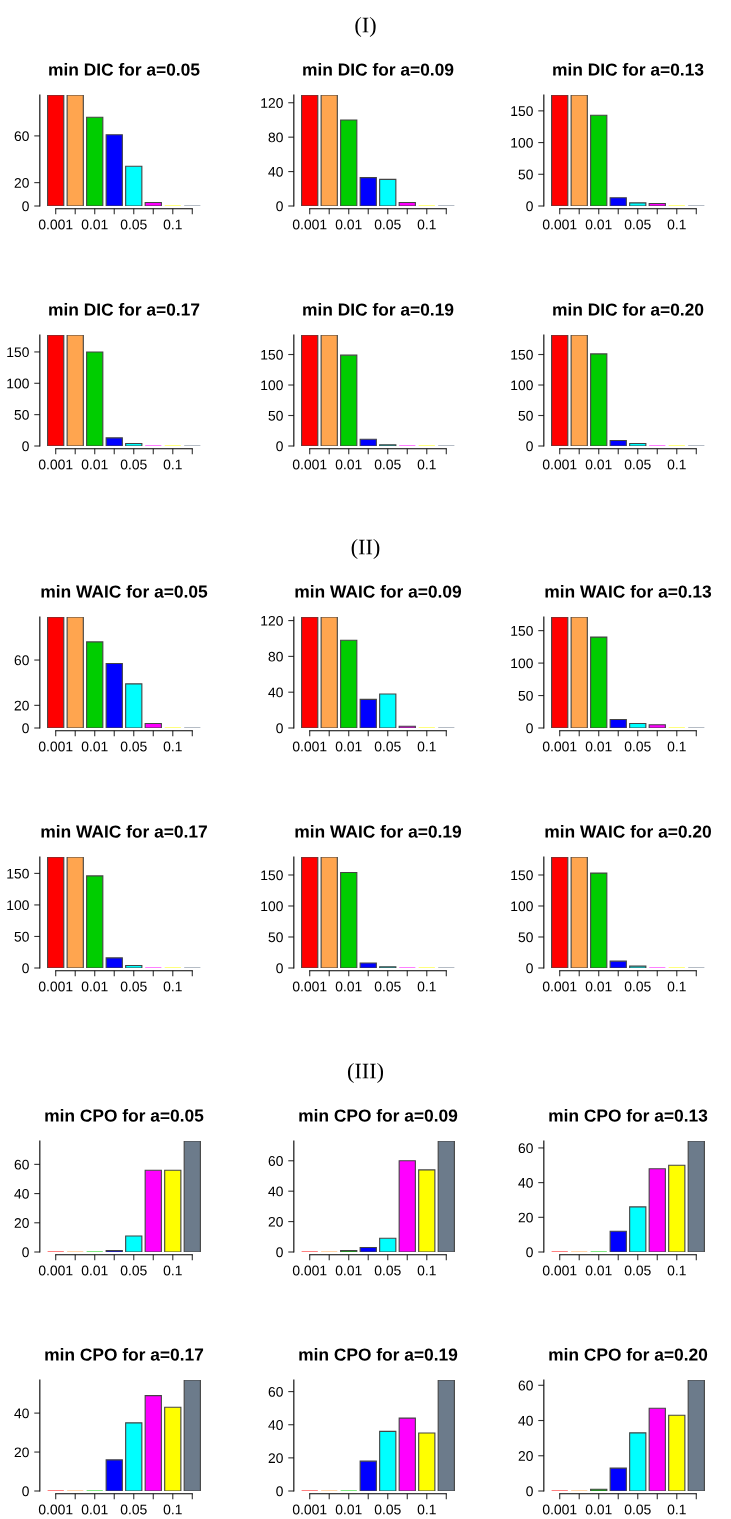 The height and width of the screenshot is (1519, 731). Describe the element at coordinates (124, 831) in the screenshot. I see `chart-title: min WAIC for a=0.17` at that location.